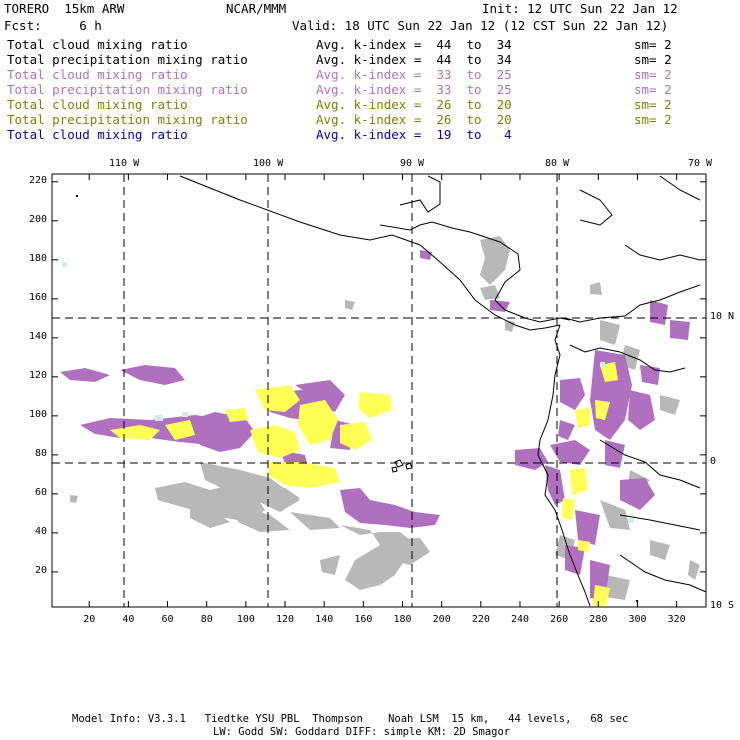  What do you see at coordinates (245, 619) in the screenshot?
I see `x-tick-label: 100` at bounding box center [245, 619].